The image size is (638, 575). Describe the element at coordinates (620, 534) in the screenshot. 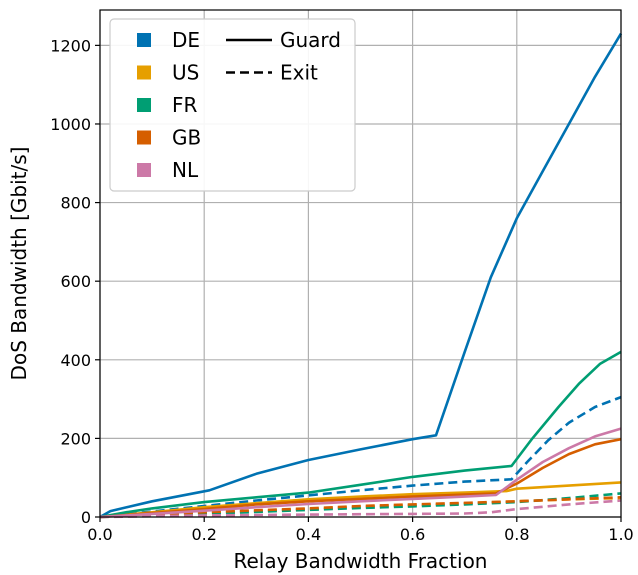

I see `x-tick-label: 1.0` at that location.